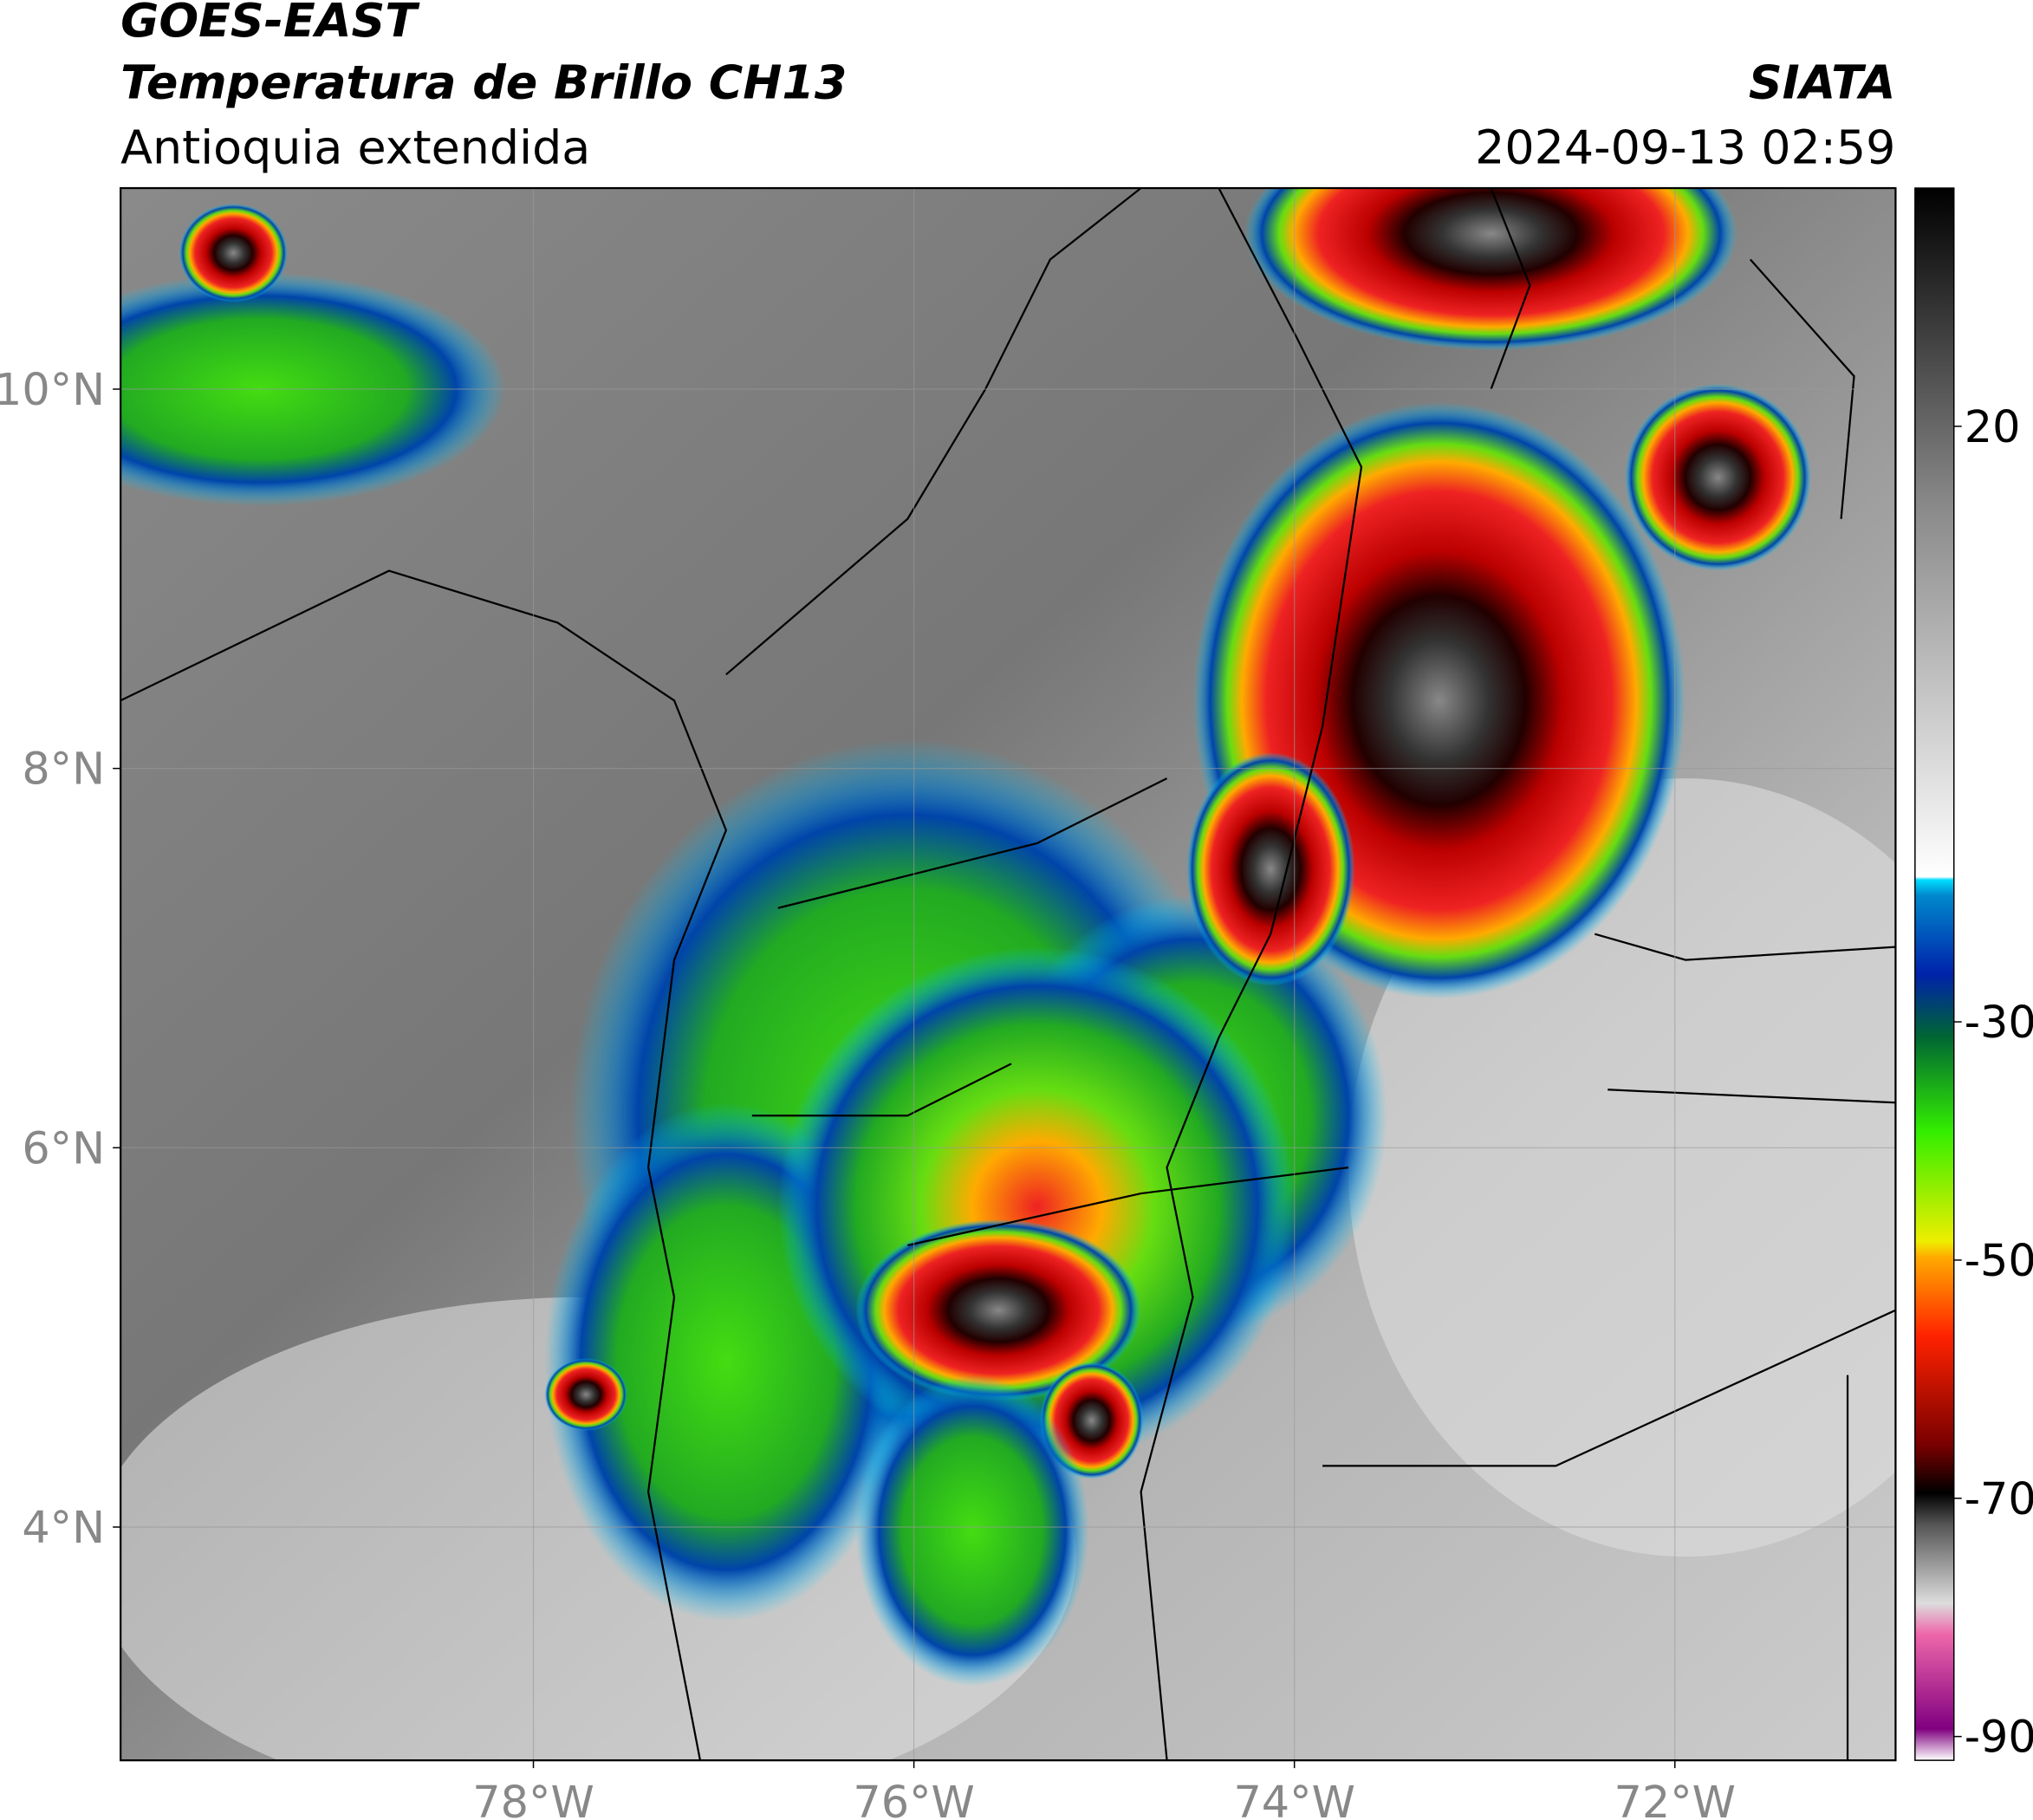 This screenshot has width=2033, height=1820. I want to click on title: GOES-EAST, so click(270, 24).